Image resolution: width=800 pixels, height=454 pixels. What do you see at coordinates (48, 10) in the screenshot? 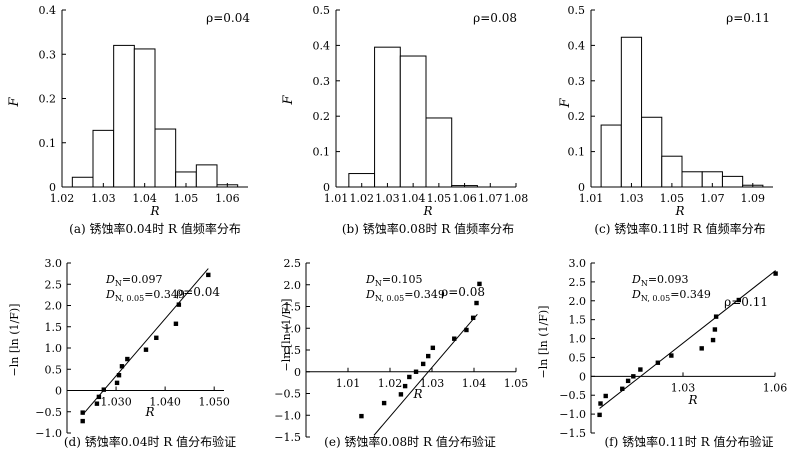
I see `y-tick-label: 0.4` at bounding box center [48, 10].